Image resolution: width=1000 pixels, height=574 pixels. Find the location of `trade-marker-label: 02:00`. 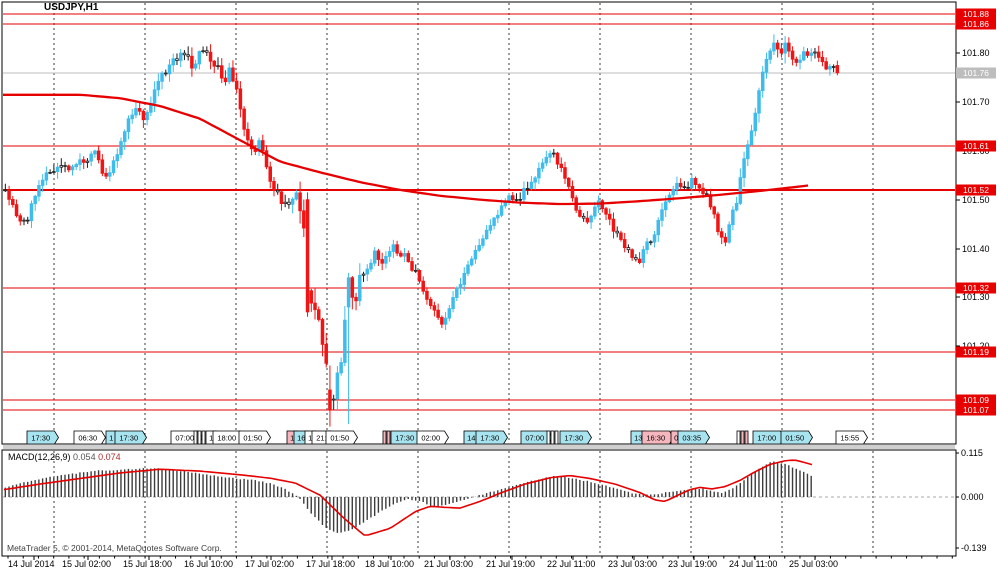

trade-marker-label: 02:00 is located at coordinates (430, 438).